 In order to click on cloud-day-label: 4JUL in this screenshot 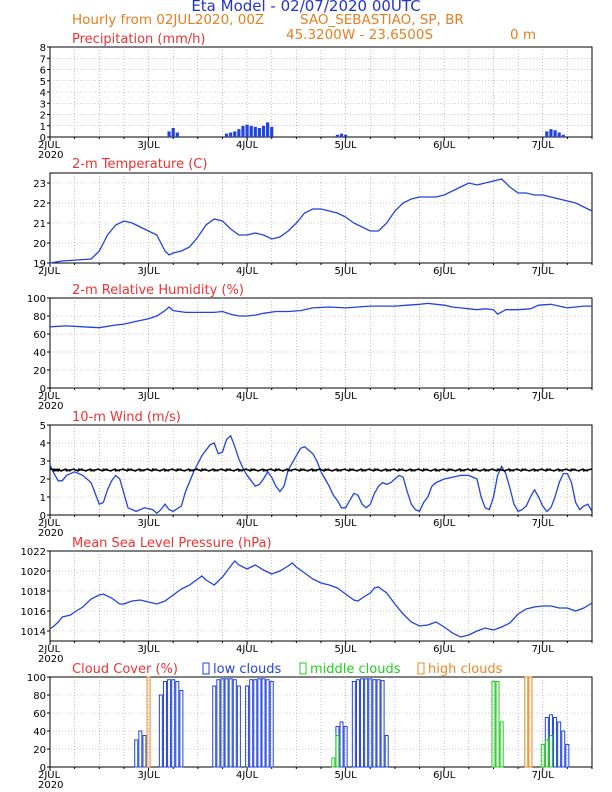, I will do `click(247, 775)`.